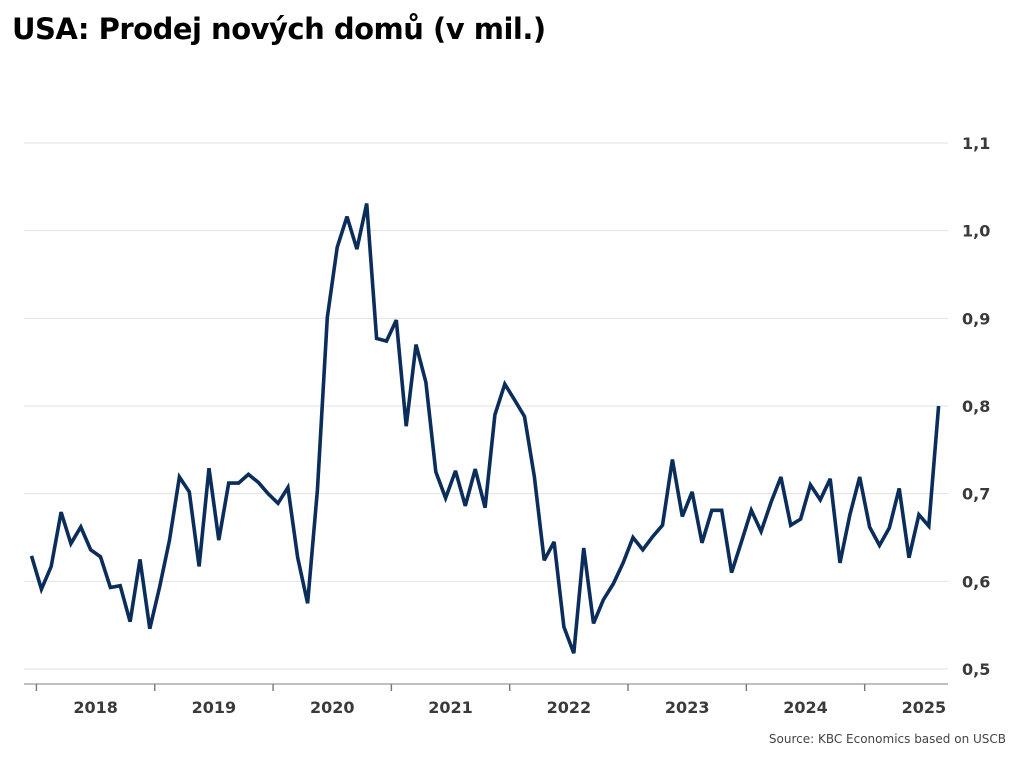 This screenshot has width=1024, height=767. What do you see at coordinates (569, 707) in the screenshot?
I see `x-tick-label: 2022` at bounding box center [569, 707].